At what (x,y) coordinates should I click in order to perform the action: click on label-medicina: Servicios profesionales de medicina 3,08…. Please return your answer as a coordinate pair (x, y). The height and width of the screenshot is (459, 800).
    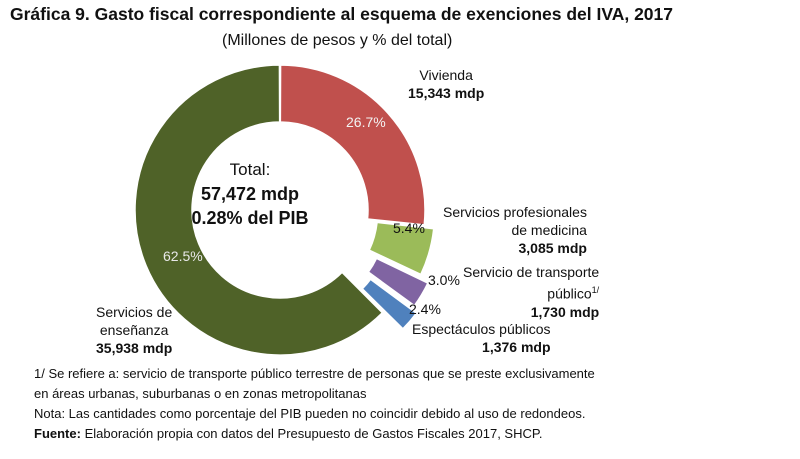
    Looking at the image, I should click on (515, 230).